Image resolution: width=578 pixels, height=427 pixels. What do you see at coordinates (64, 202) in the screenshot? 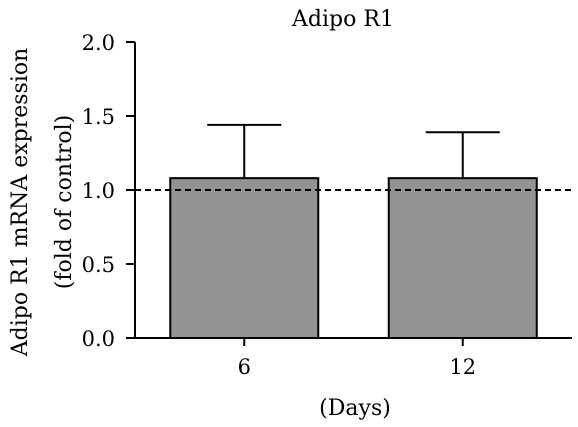
I see `y-axis-title-line2: (fold of control)` at bounding box center [64, 202].